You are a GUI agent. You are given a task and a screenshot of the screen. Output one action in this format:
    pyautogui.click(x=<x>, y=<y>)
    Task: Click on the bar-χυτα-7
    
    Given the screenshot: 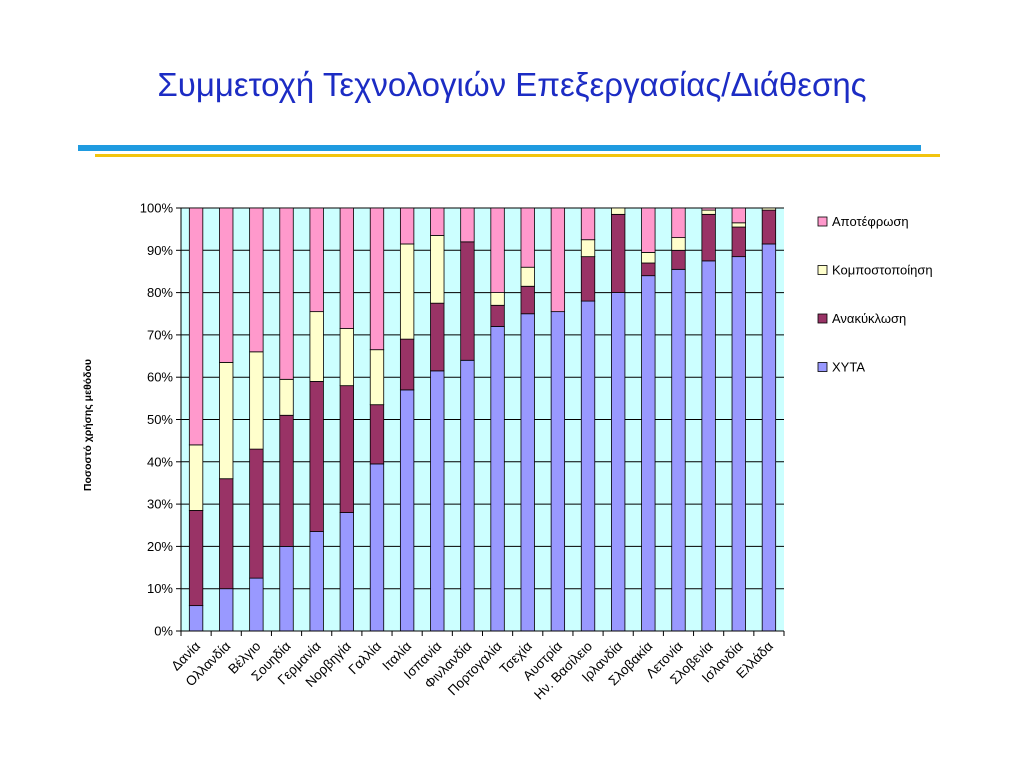 What is the action you would take?
    pyautogui.click(x=377, y=547)
    